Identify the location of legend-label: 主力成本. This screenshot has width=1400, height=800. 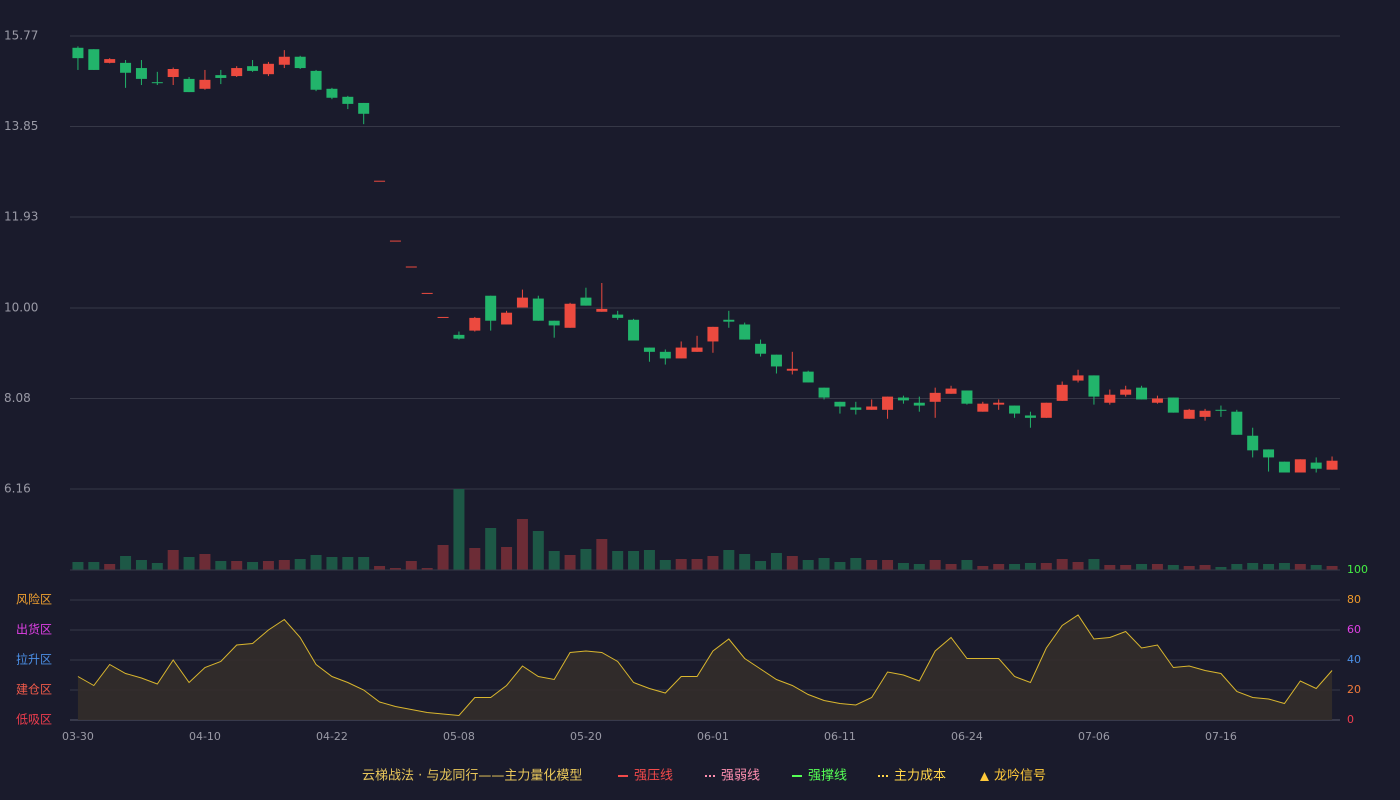
(920, 776).